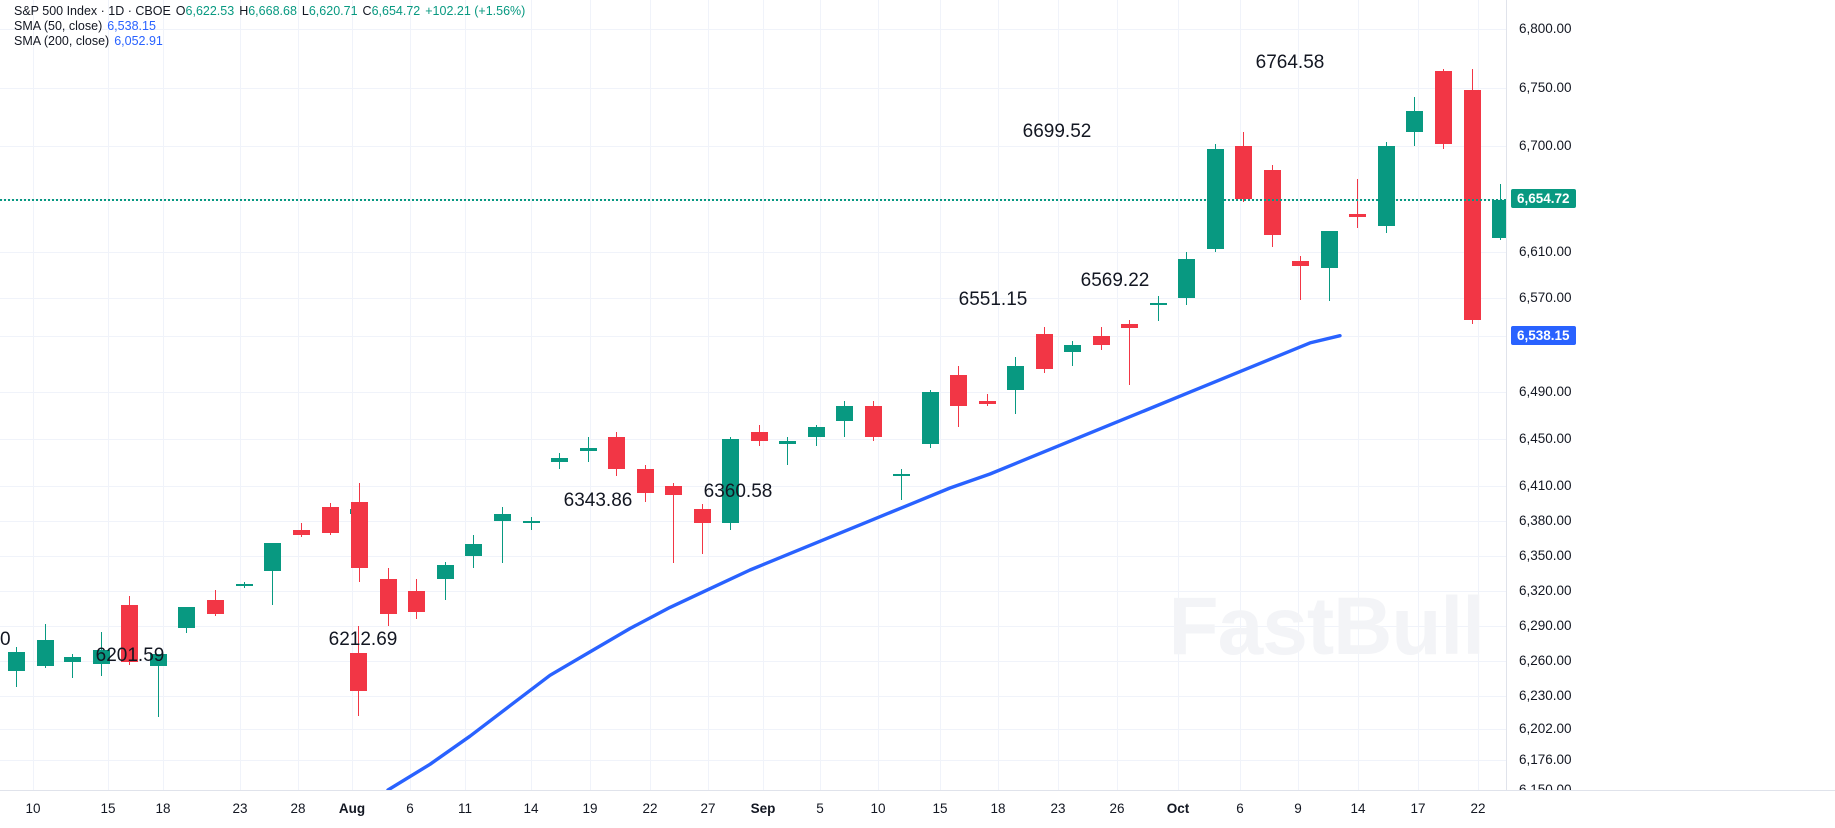 Image resolution: width=1835 pixels, height=828 pixels. What do you see at coordinates (92, 11) in the screenshot?
I see `legend-symbol: S&P 500 Index · 1D · CBOE` at bounding box center [92, 11].